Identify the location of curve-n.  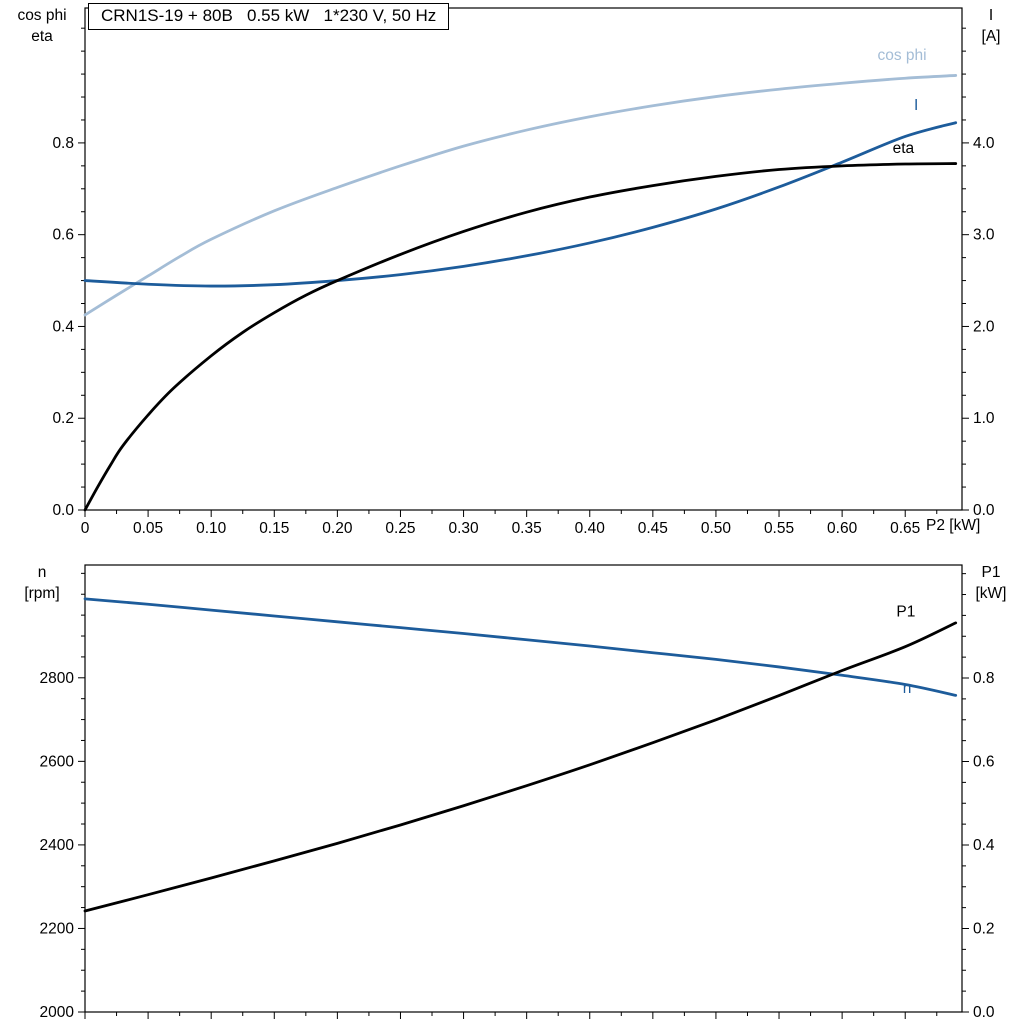
(520, 647).